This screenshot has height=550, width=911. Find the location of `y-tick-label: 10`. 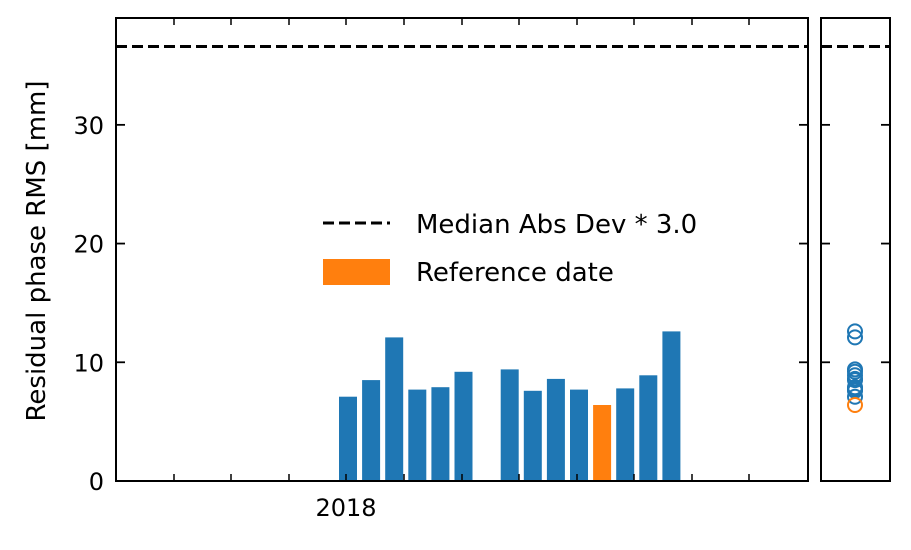

y-tick-label: 10 is located at coordinates (88, 363).